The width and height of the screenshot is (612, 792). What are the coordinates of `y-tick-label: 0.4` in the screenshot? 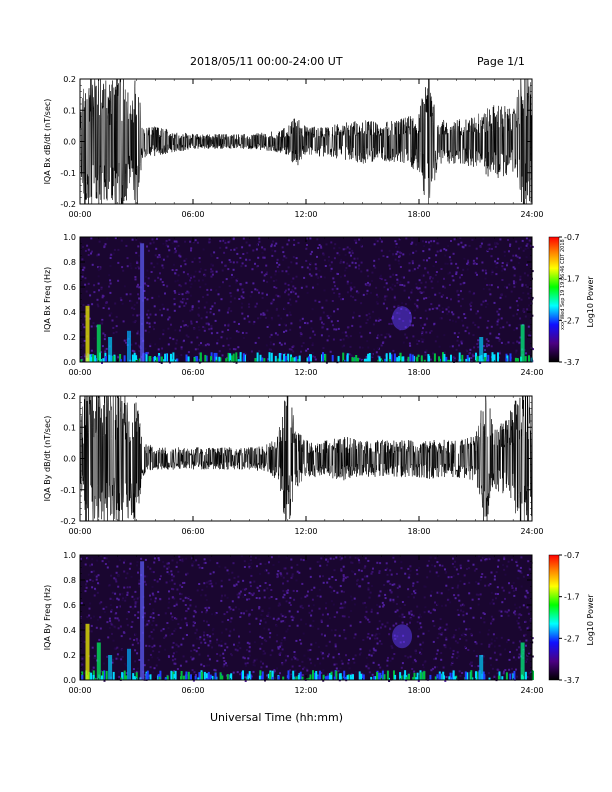 It's located at (69, 312).